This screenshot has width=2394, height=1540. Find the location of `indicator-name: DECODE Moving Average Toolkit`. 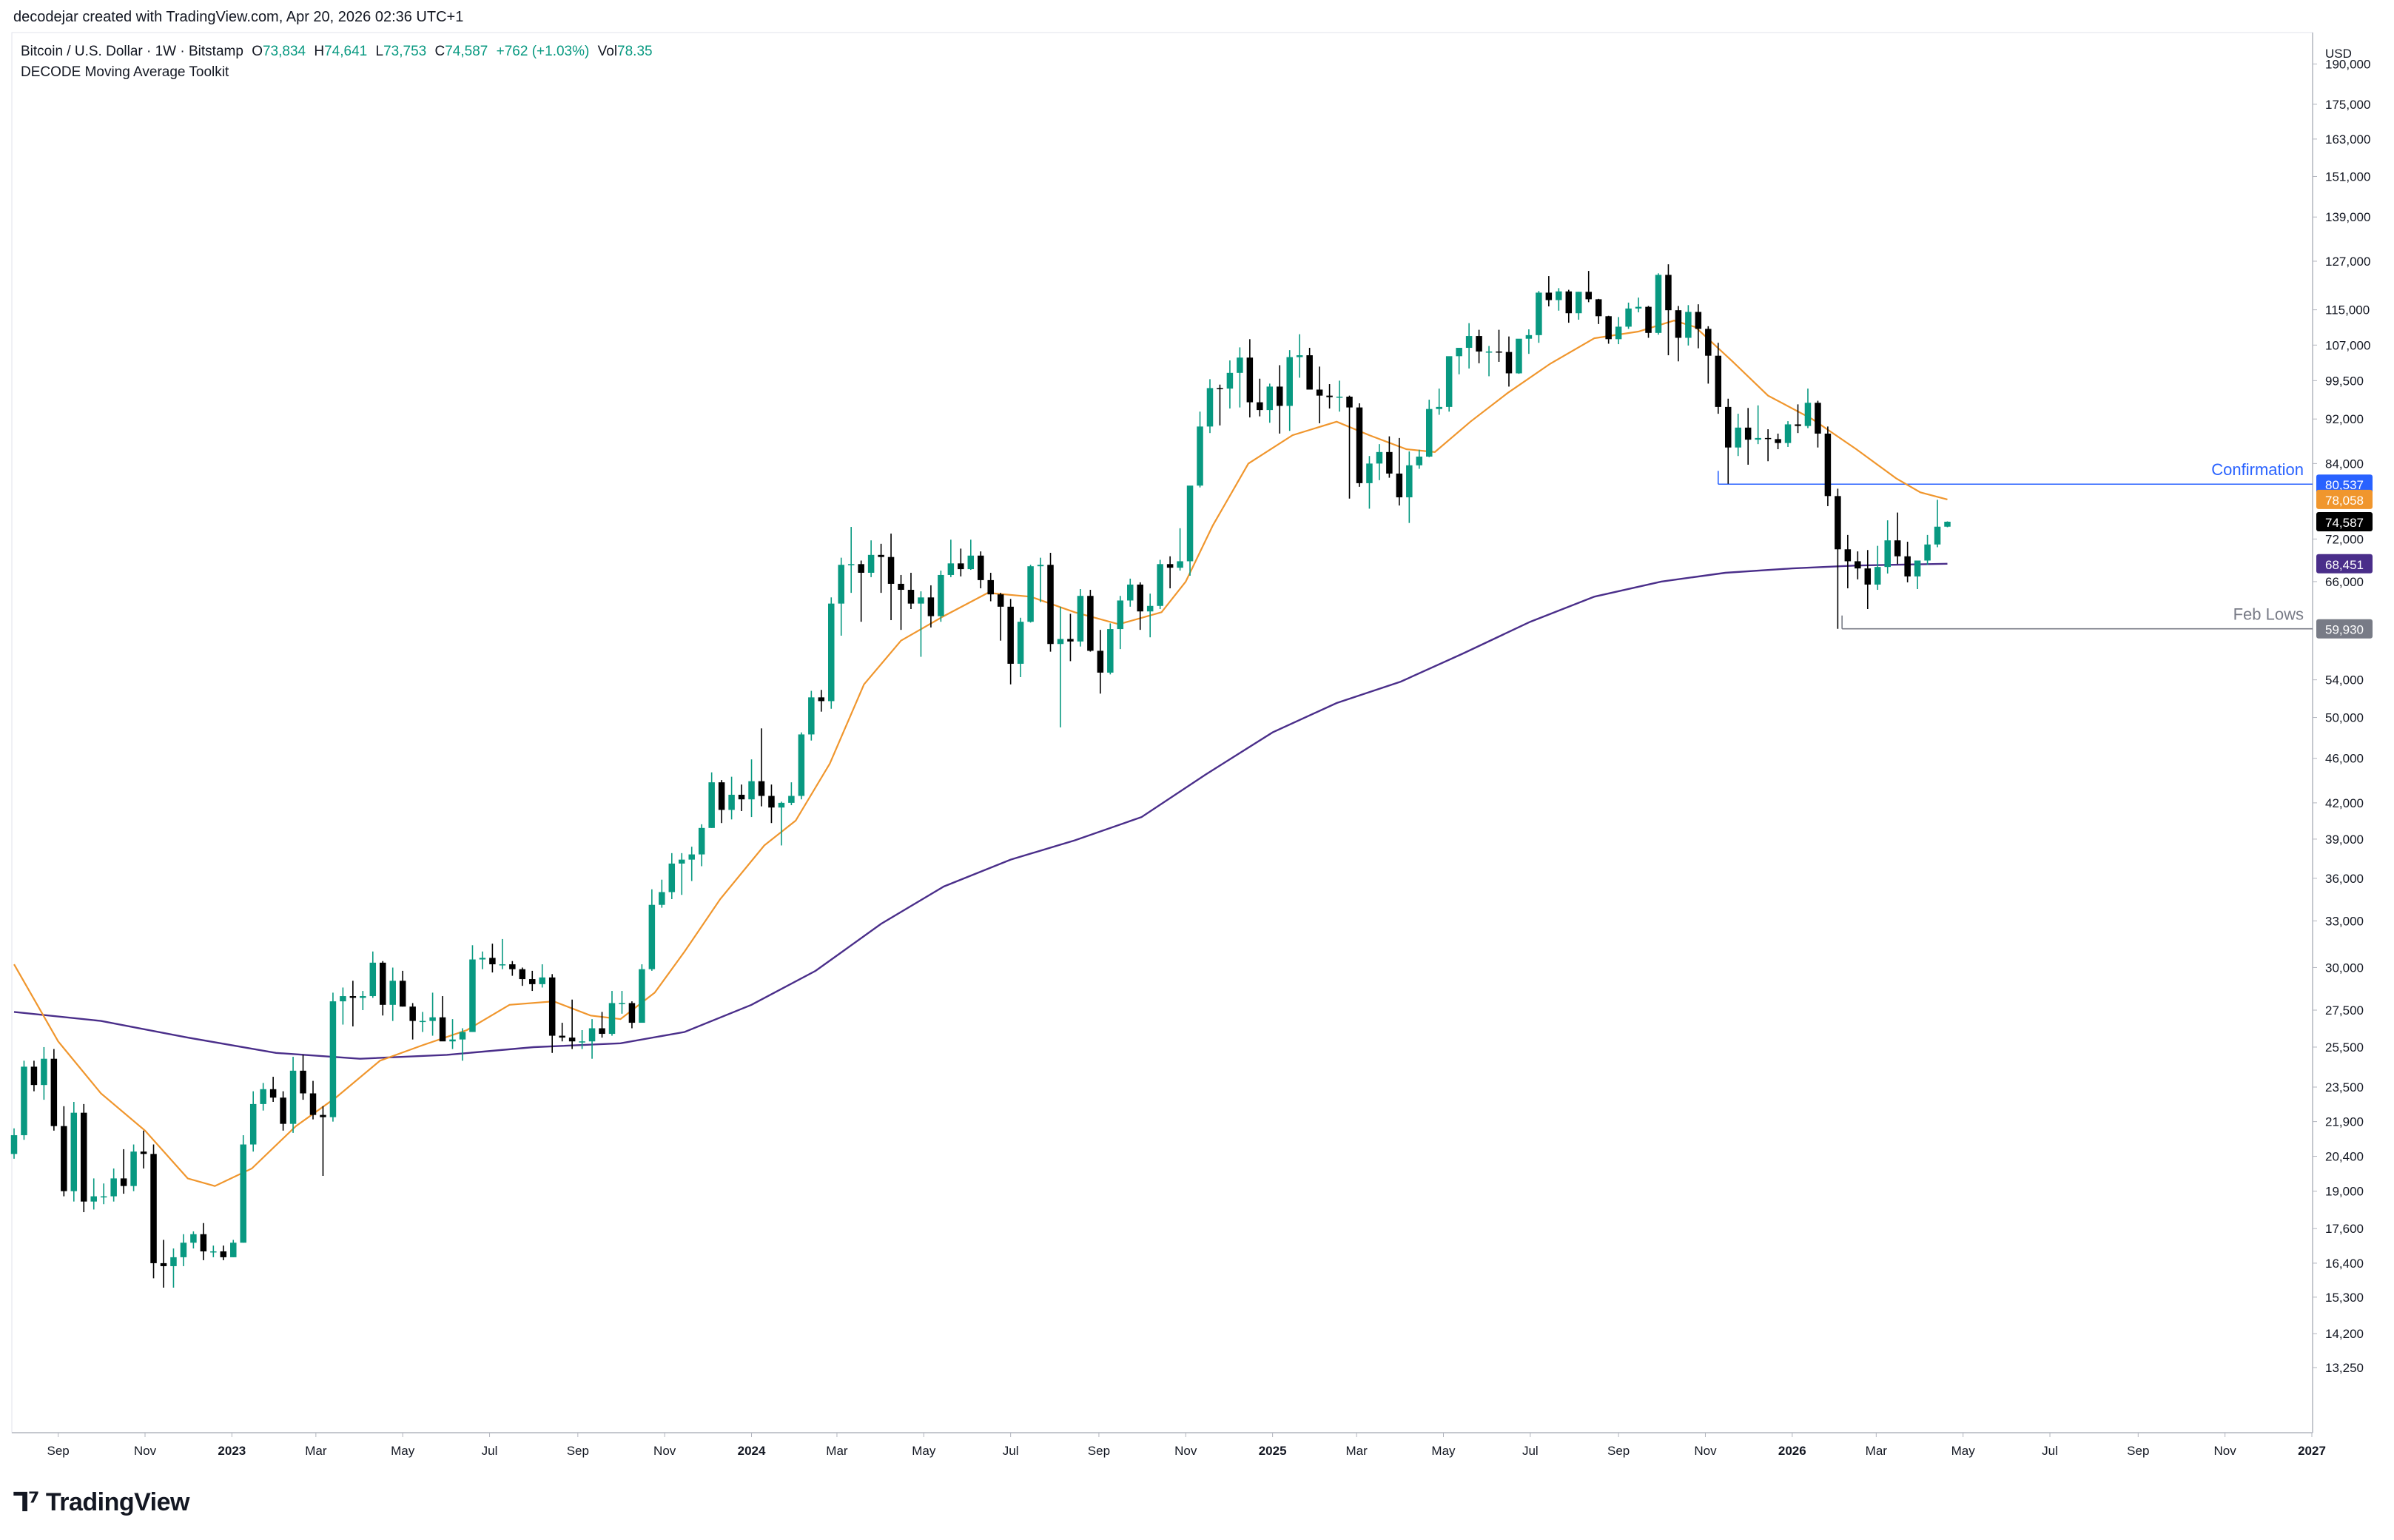

indicator-name: DECODE Moving Average Toolkit is located at coordinates (125, 72).